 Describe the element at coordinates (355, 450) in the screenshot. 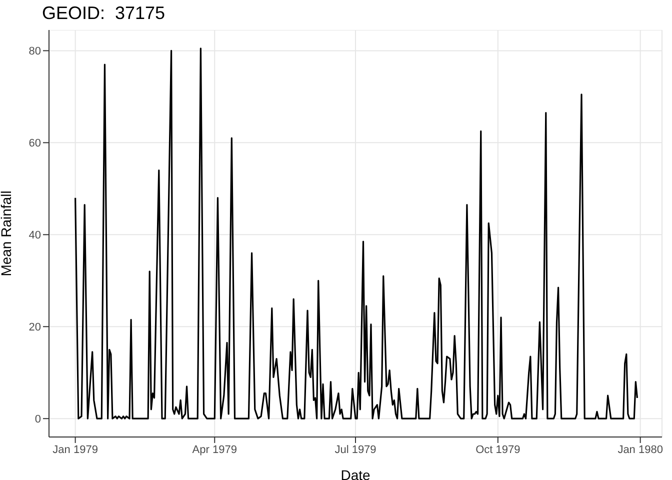

I see `x-tick-label: Jul 1979` at that location.